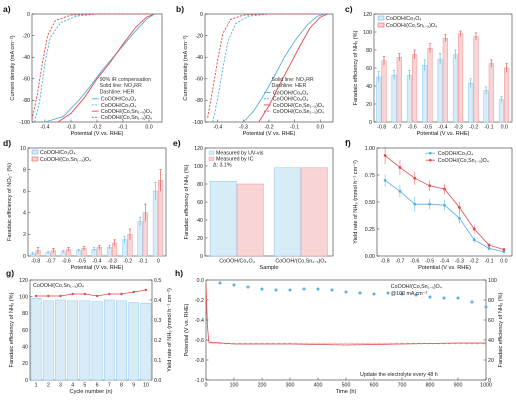 This screenshot has height=405, width=516. Describe the element at coordinates (24, 170) in the screenshot. I see `y-tick-label: 8` at that location.